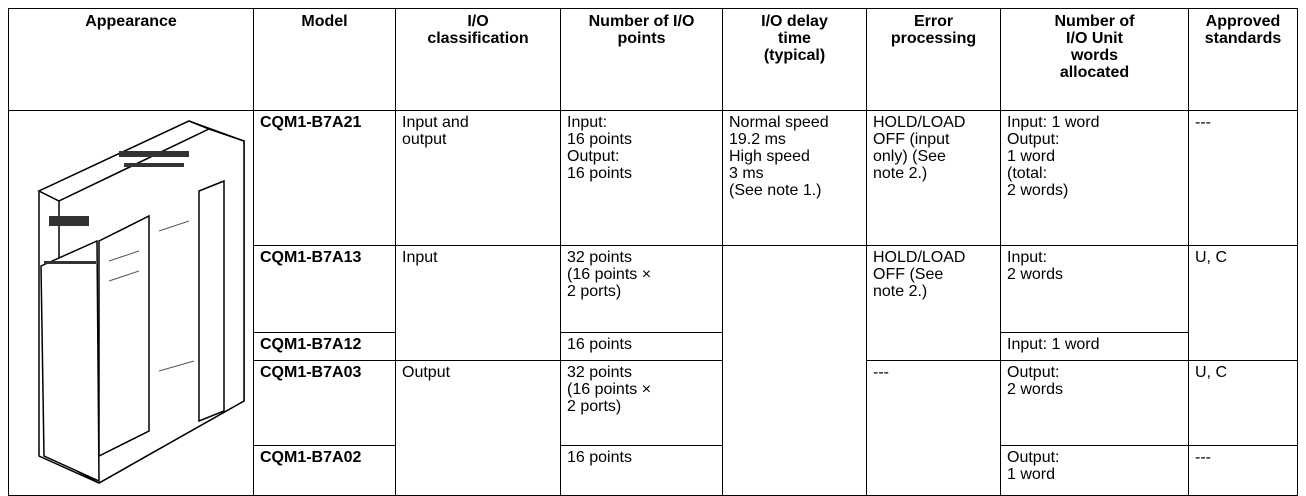 This screenshot has width=1306, height=496. I want to click on header-cell: I/O delay time (typical), so click(794, 59).